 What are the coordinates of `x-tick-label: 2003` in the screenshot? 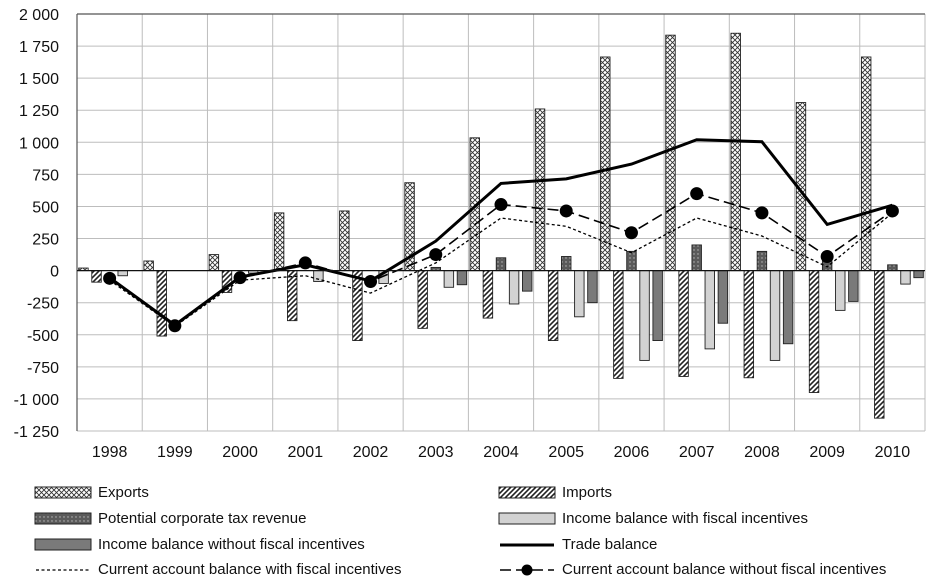 It's located at (436, 452).